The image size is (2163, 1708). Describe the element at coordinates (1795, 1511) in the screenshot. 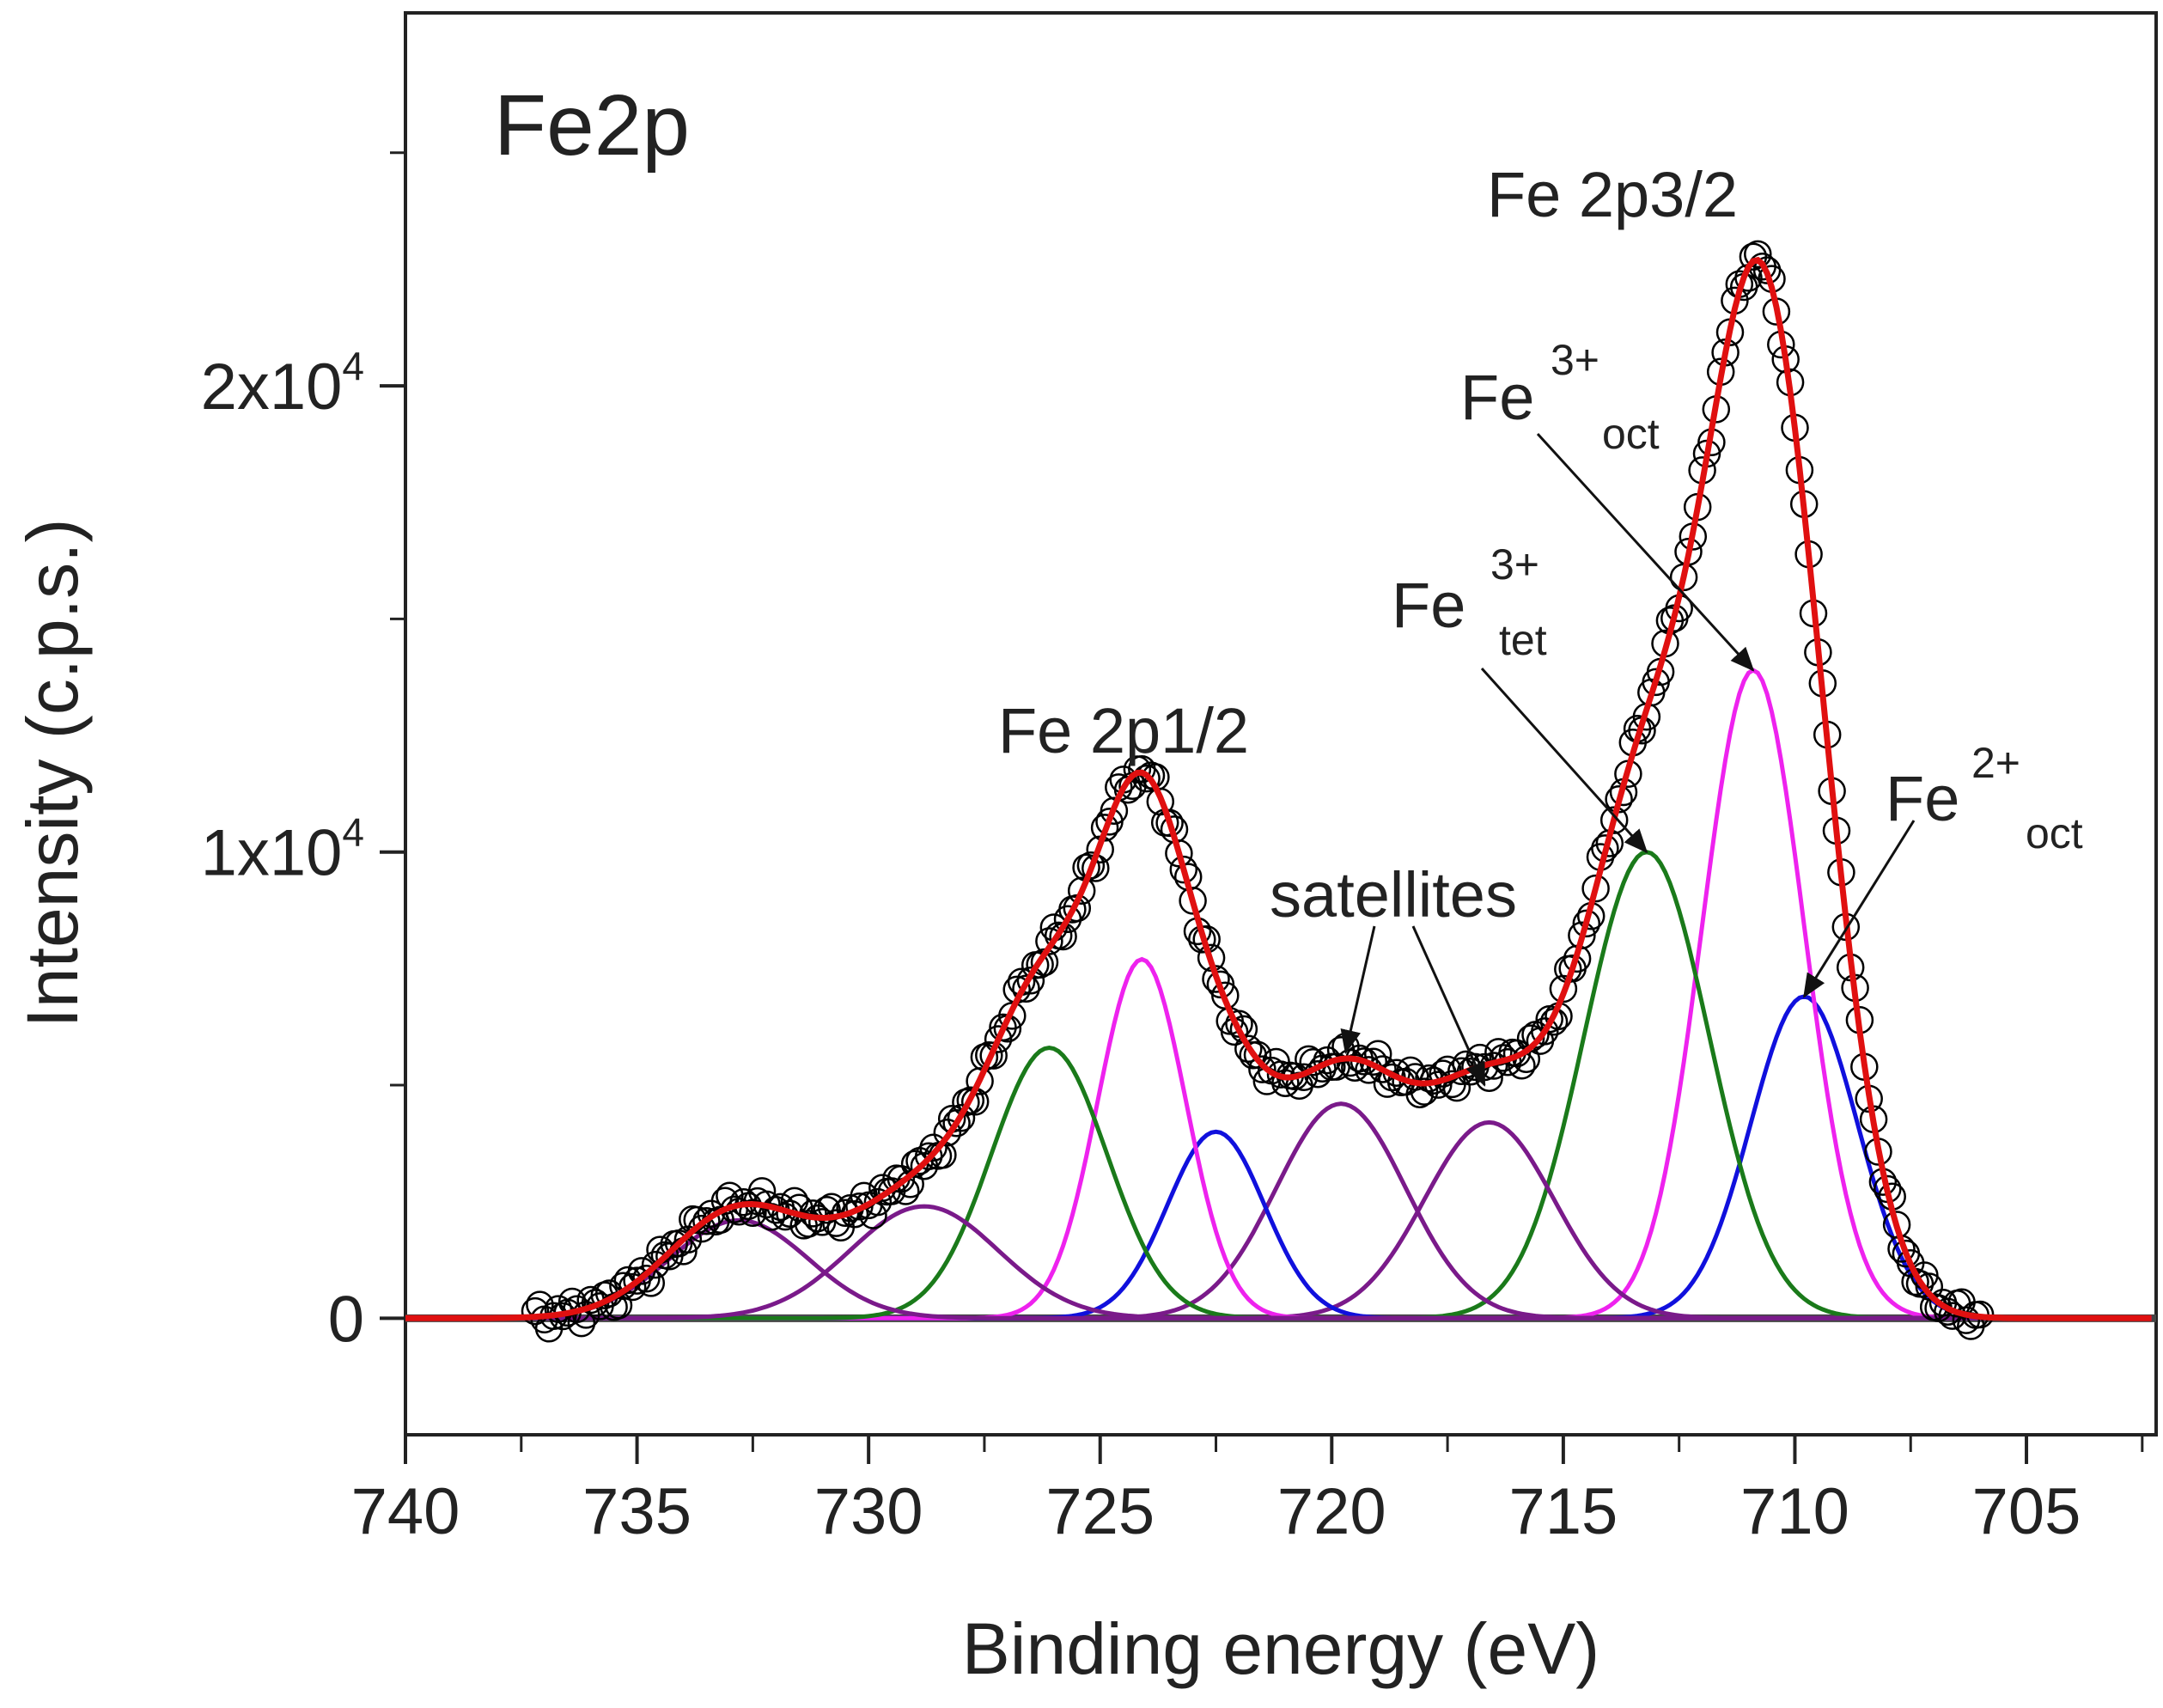

I see `x-tick-label: 710` at that location.